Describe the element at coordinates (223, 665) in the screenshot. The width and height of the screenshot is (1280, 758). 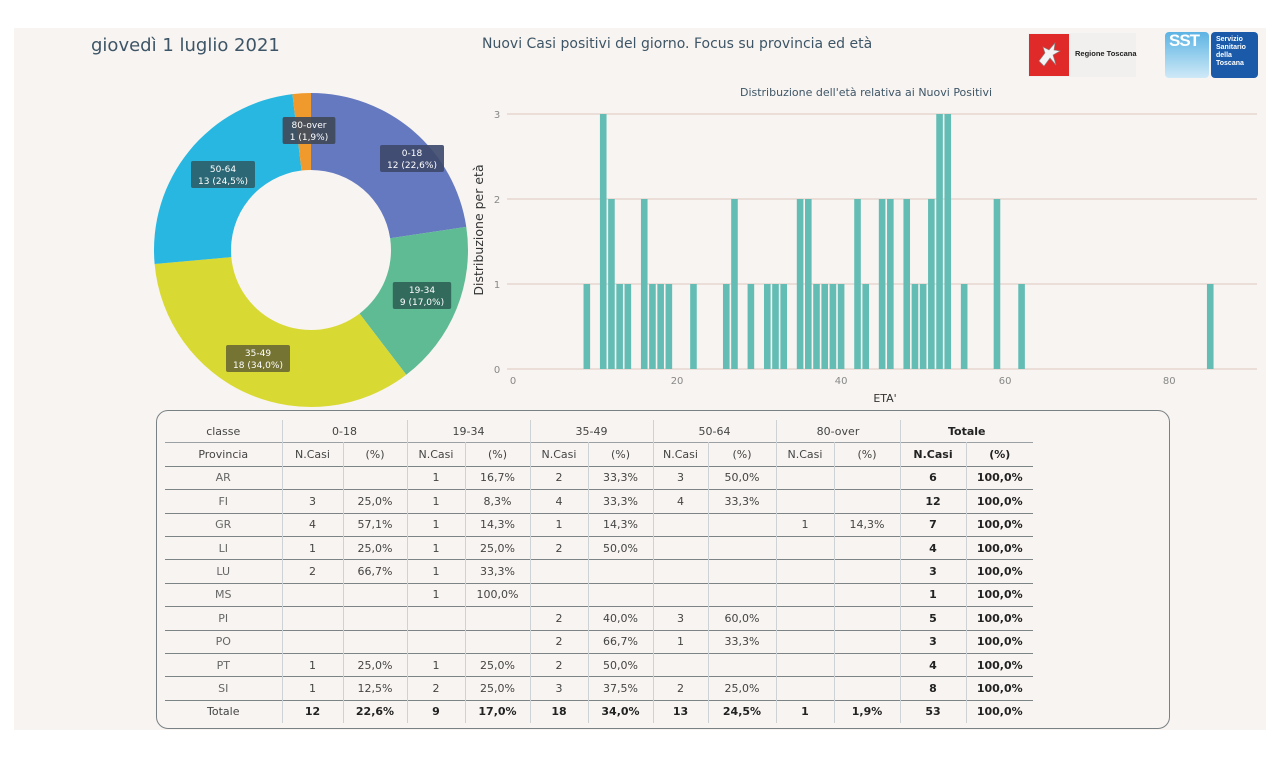
I see `province-cell: PT` at that location.